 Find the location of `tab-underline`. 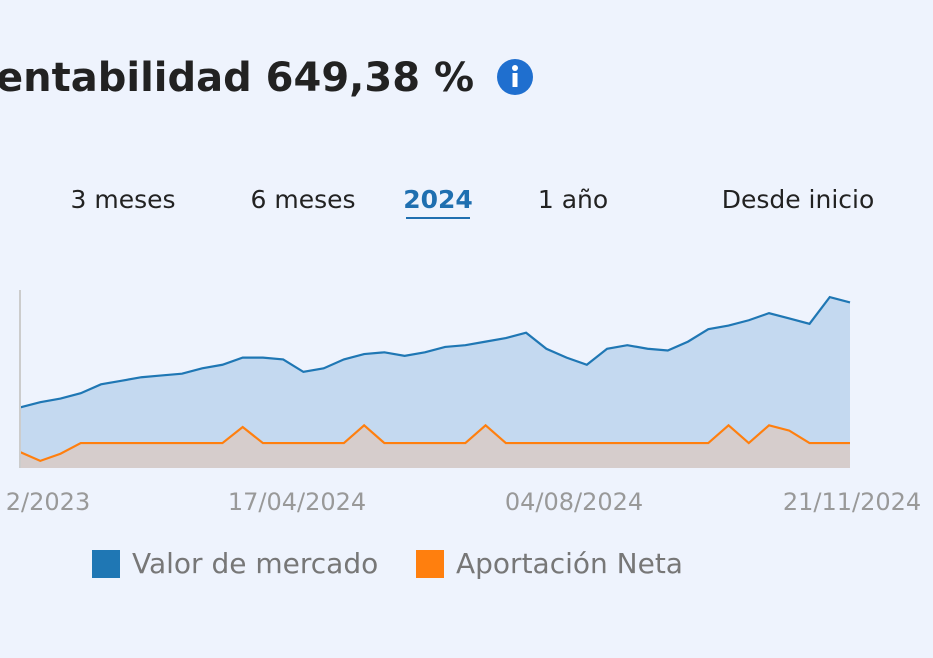

tab-underline is located at coordinates (438, 218).